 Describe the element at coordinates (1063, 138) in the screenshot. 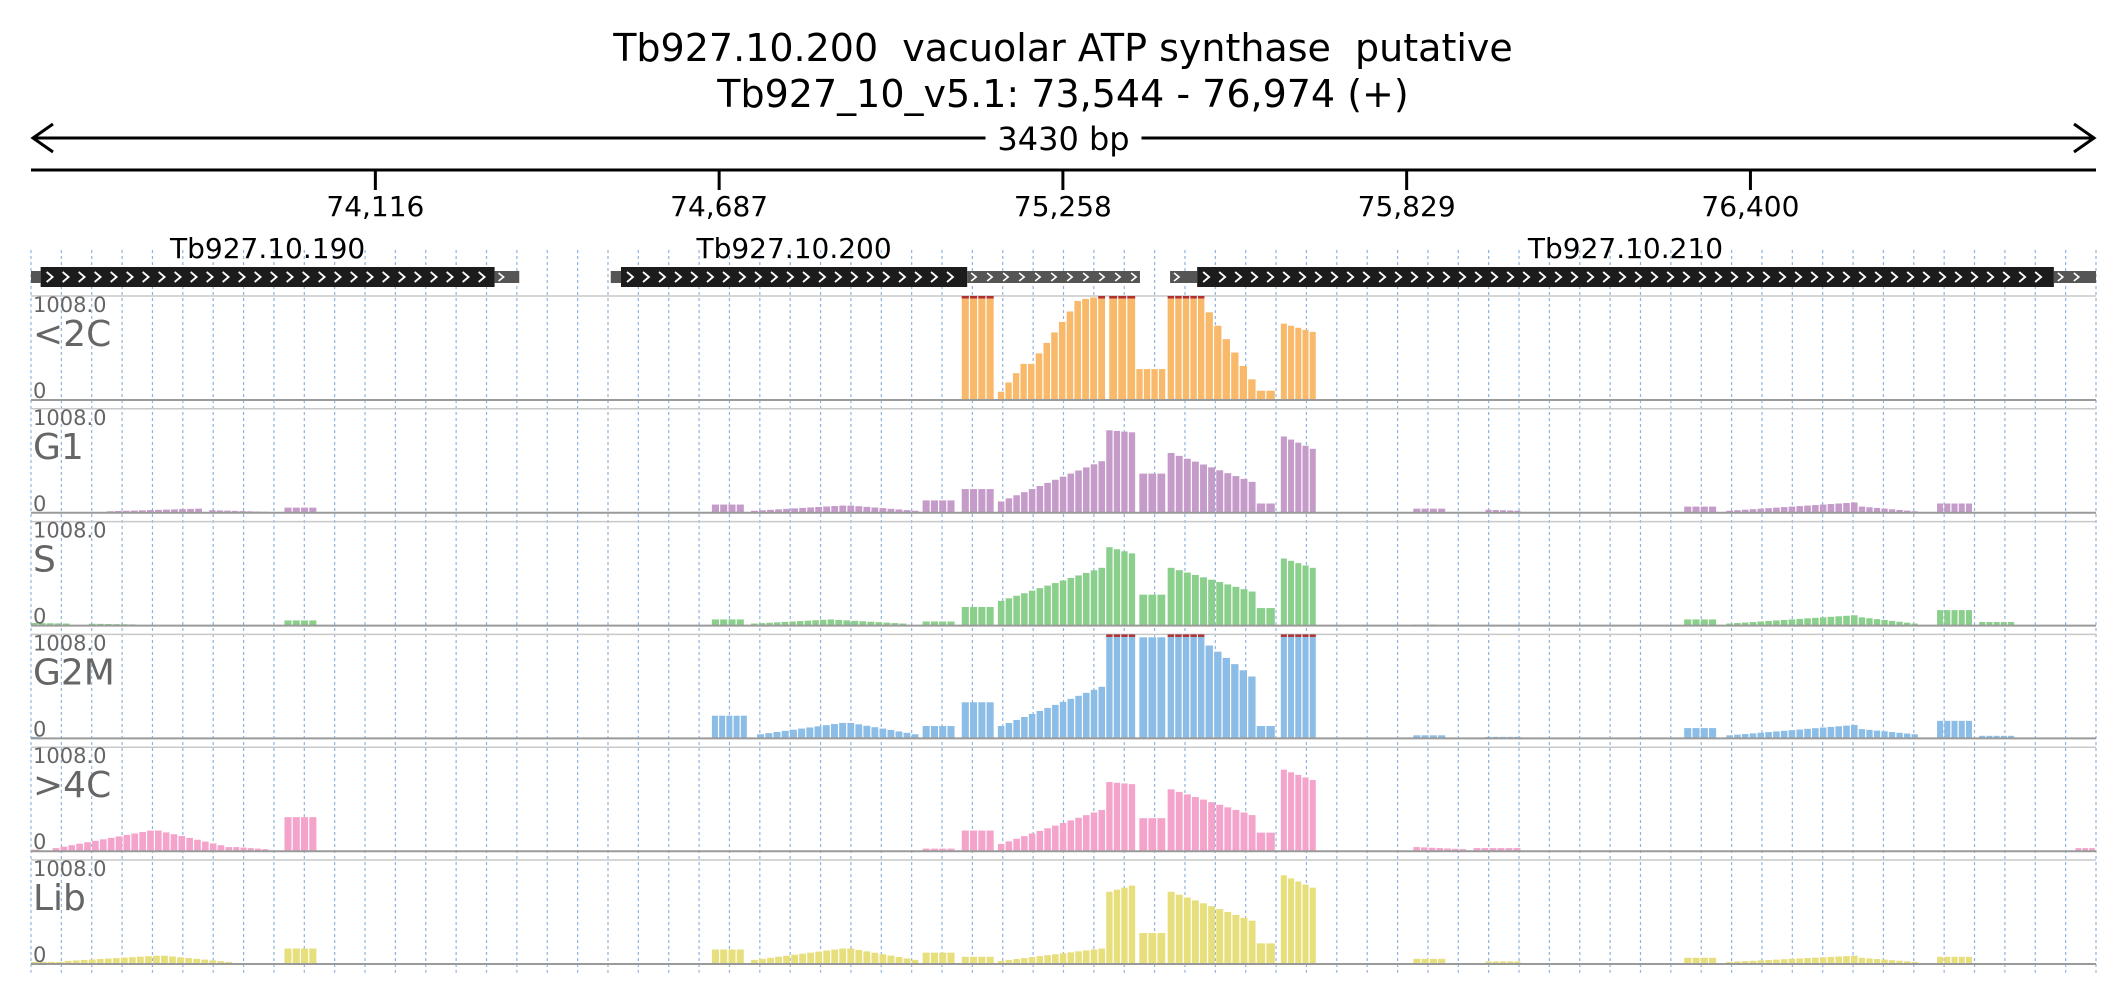

I see `span-label-background` at that location.